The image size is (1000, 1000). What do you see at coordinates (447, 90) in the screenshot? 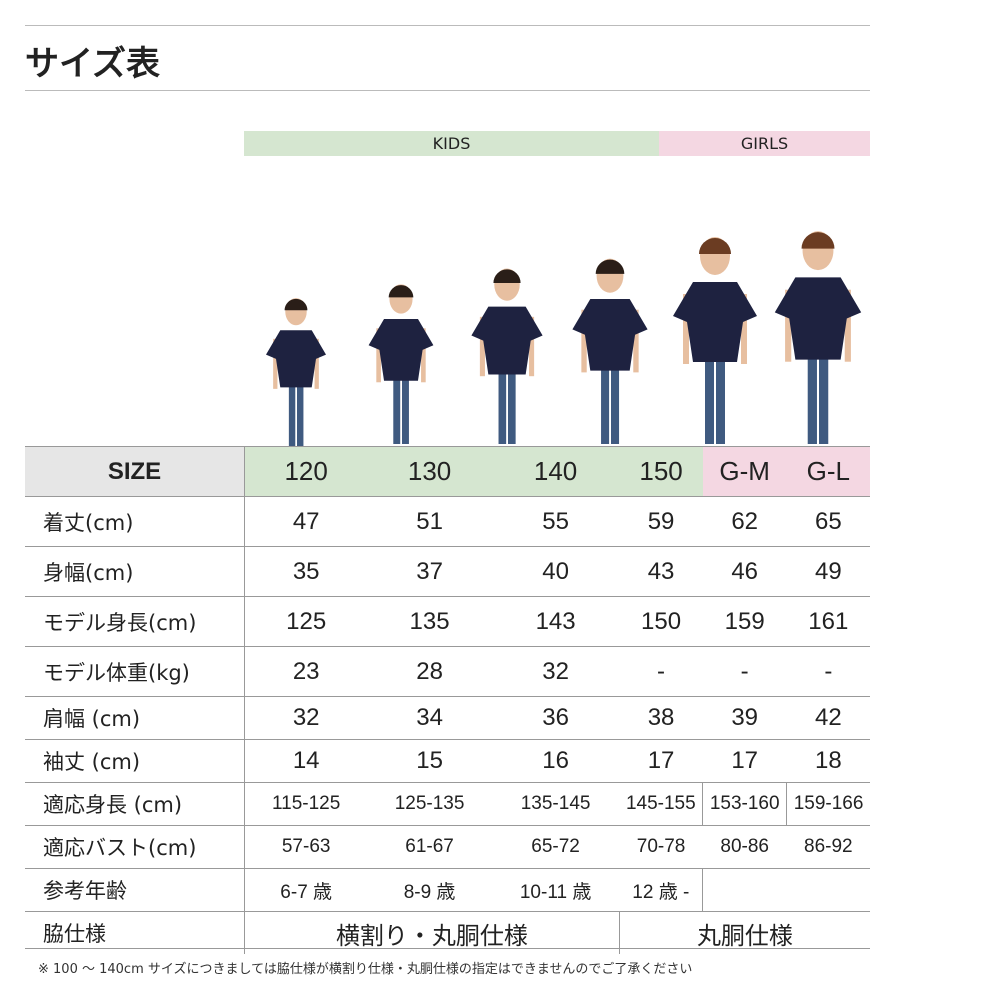
I see `title-divider` at bounding box center [447, 90].